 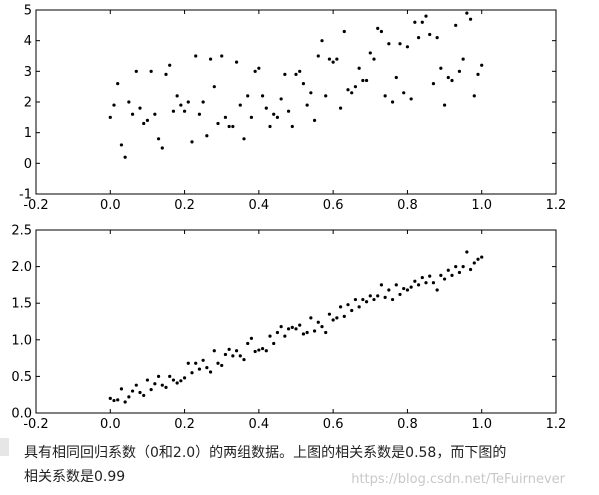 I want to click on x-tick-label: -0.2, so click(x=35, y=424).